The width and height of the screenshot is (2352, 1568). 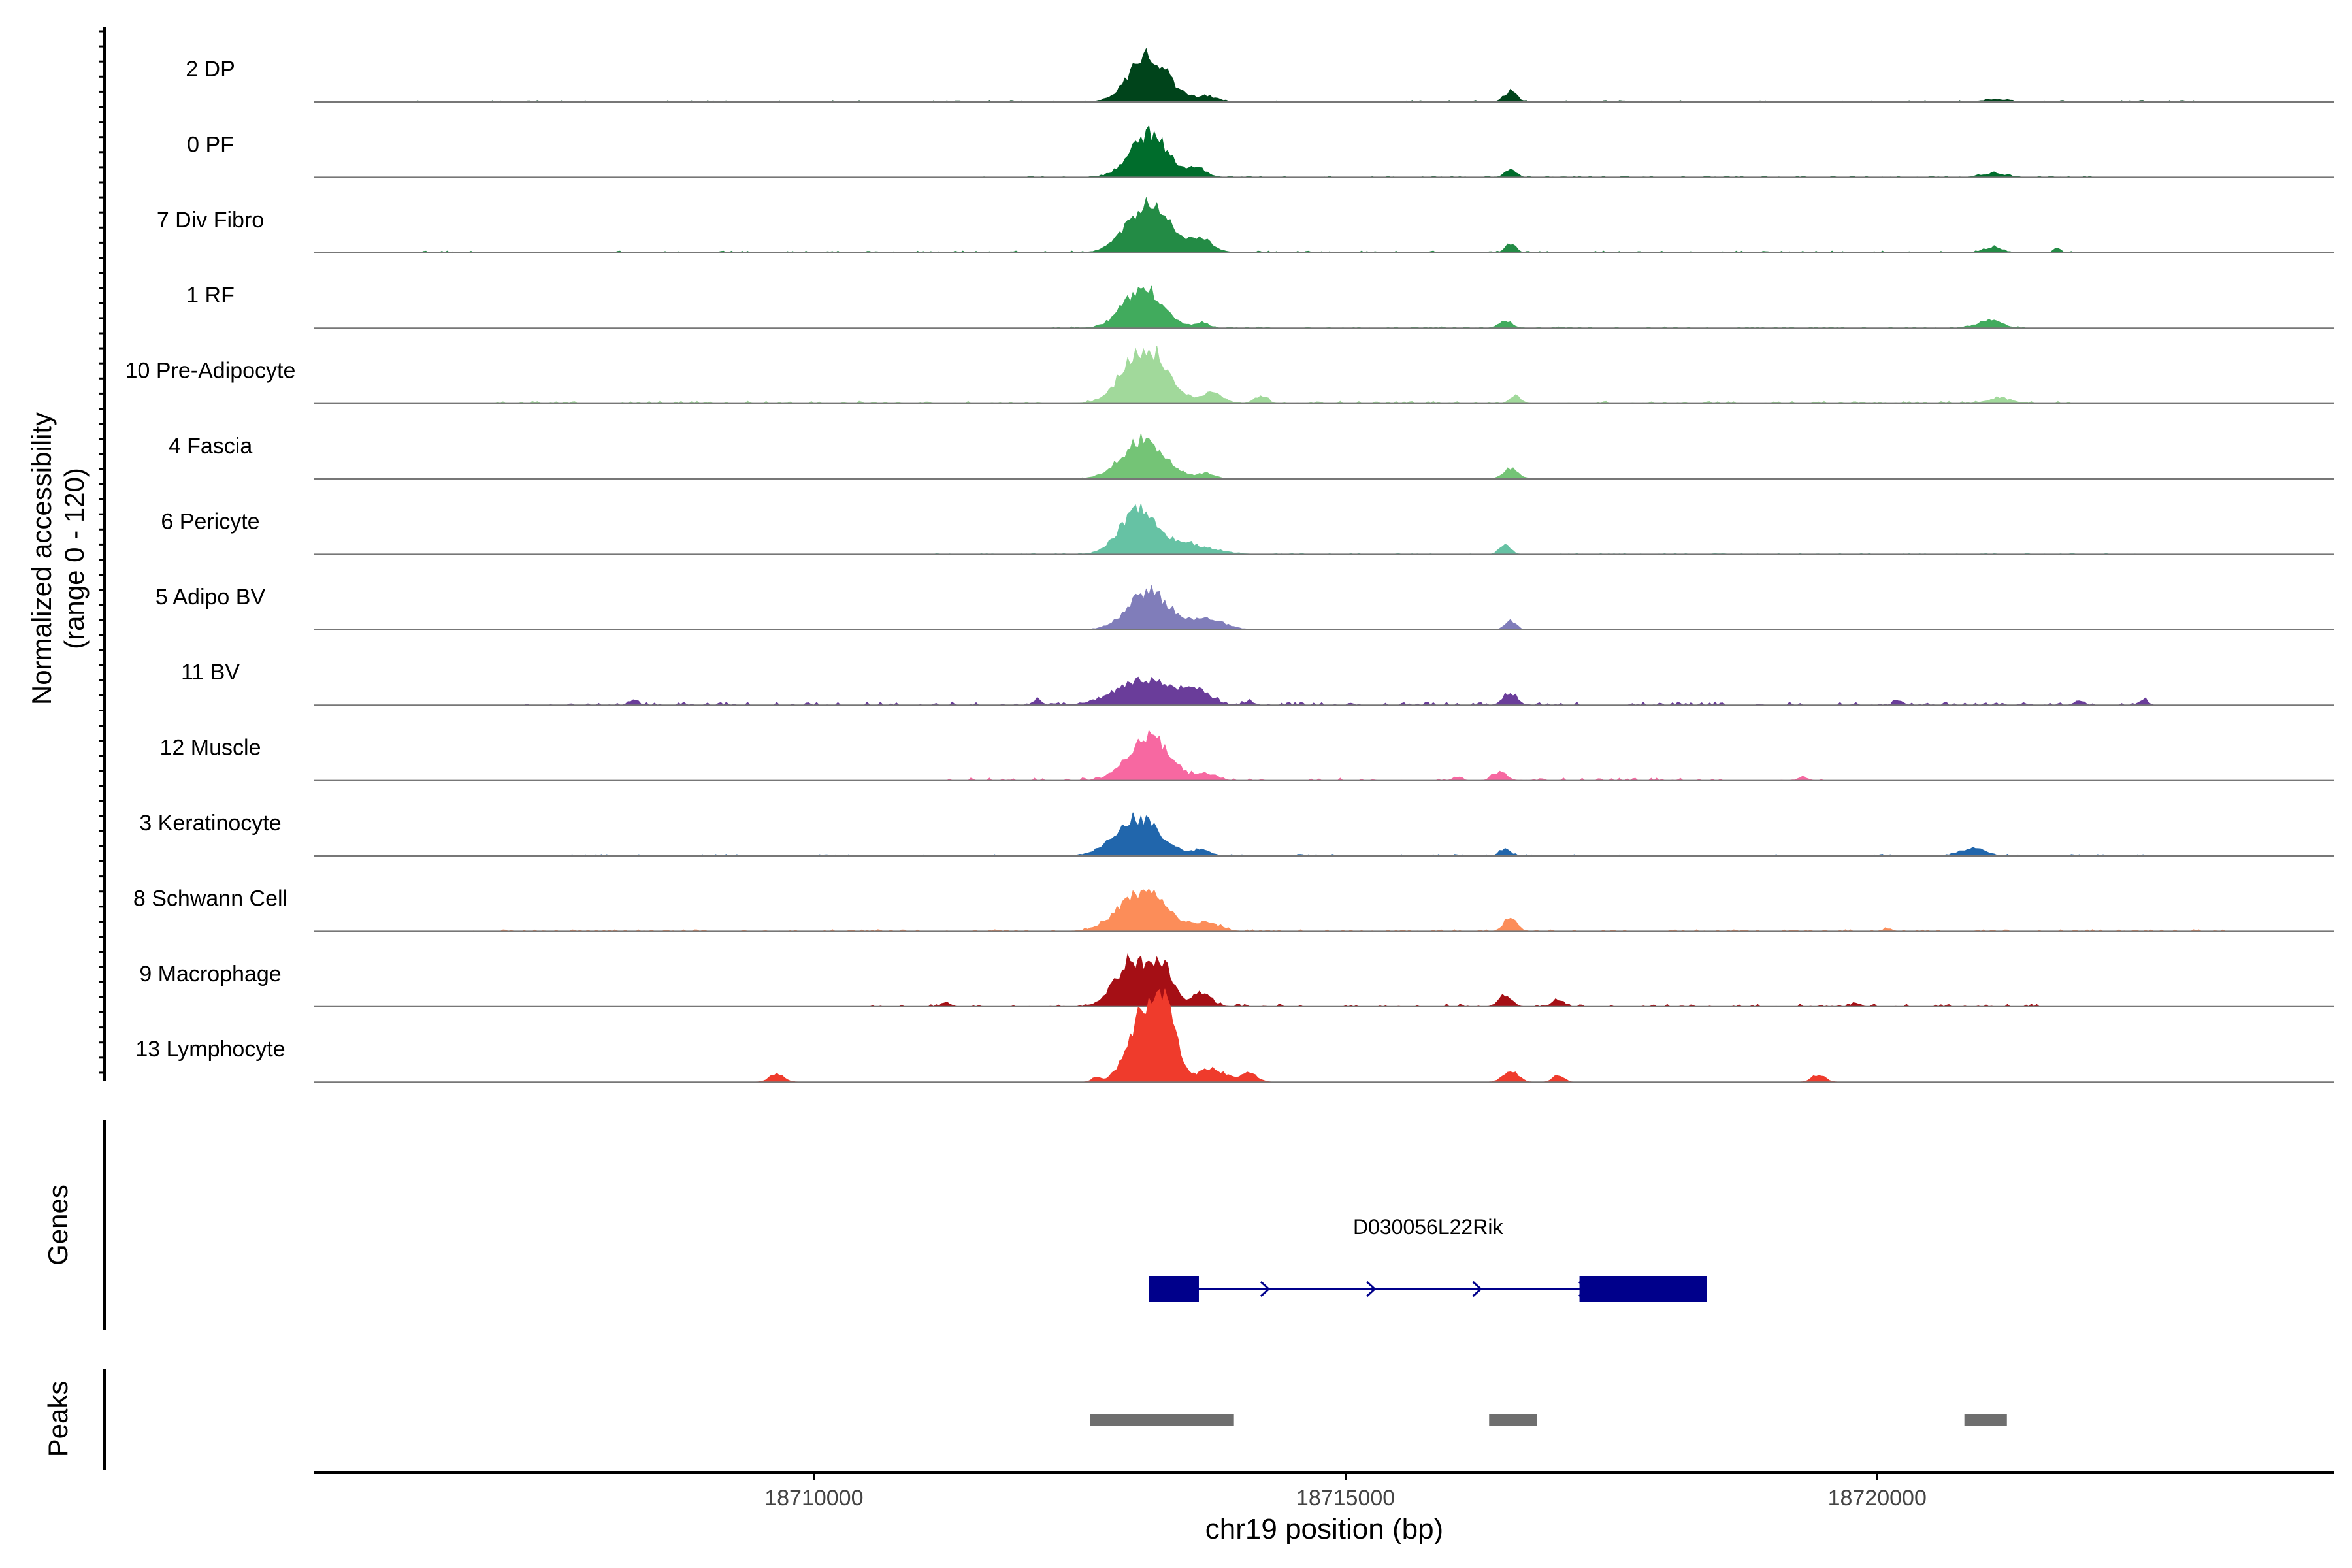 What do you see at coordinates (210, 898) in the screenshot?
I see `track-label: 8 Schwann Cell` at bounding box center [210, 898].